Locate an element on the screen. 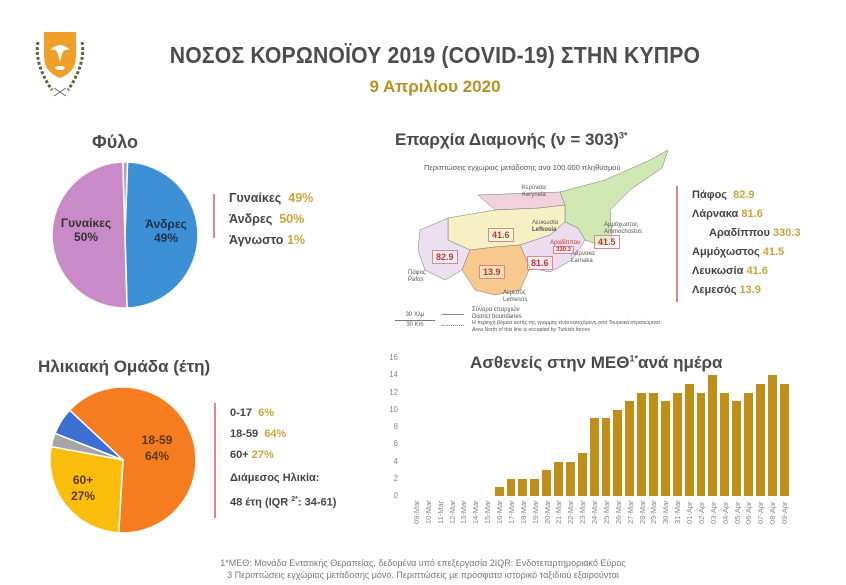  legend-value: 41.5 is located at coordinates (773, 252).